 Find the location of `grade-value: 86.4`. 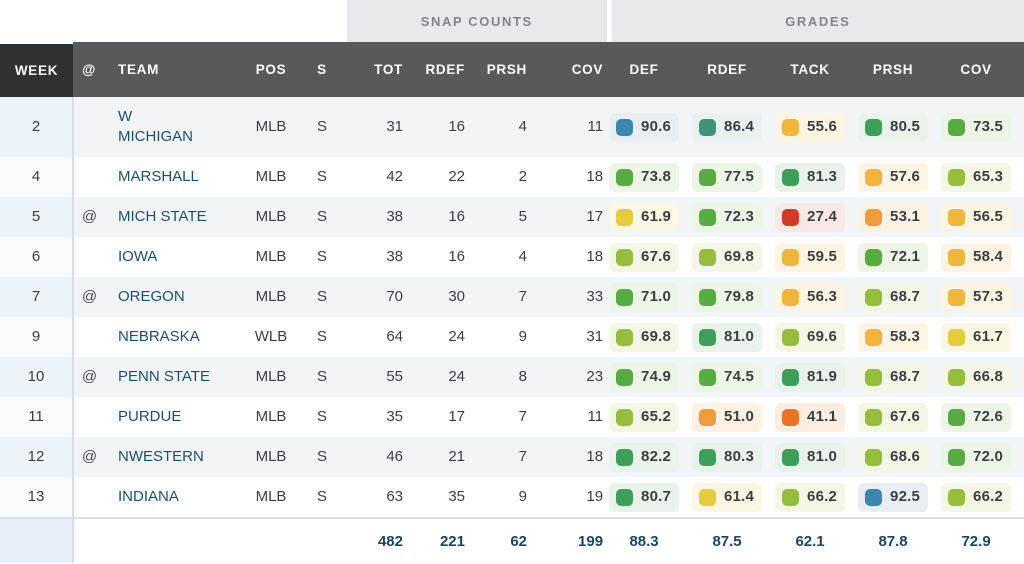

grade-value: 86.4 is located at coordinates (739, 126).